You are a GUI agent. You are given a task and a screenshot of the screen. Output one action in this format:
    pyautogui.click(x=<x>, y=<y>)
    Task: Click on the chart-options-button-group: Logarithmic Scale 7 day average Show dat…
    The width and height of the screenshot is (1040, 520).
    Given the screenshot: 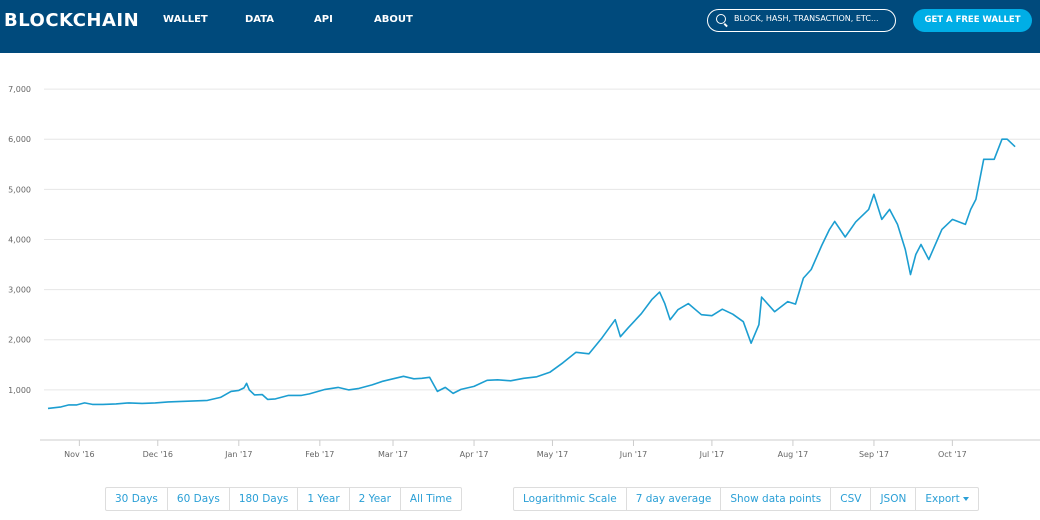 What is the action you would take?
    pyautogui.click(x=746, y=499)
    